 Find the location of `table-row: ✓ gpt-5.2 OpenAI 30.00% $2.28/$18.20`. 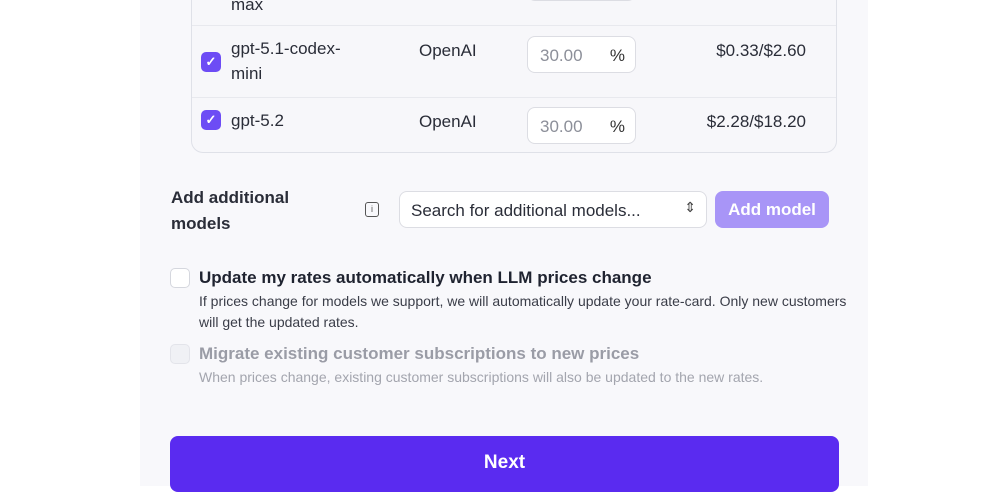

table-row: ✓ gpt-5.2 OpenAI 30.00% $2.28/$18.20 is located at coordinates (514, 125).